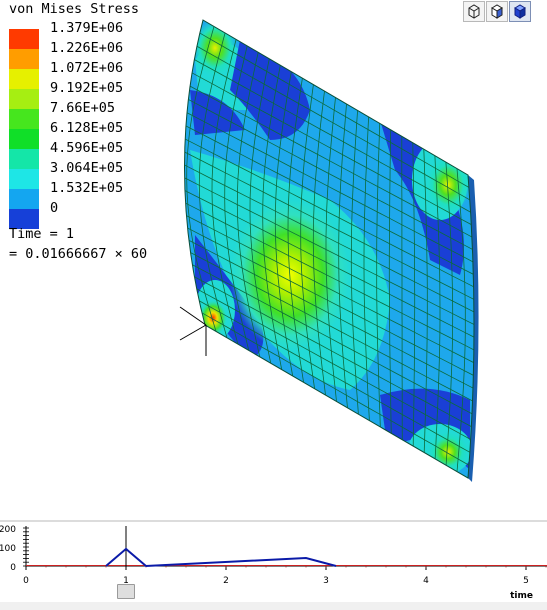 This screenshot has width=547, height=610. What do you see at coordinates (273, 606) in the screenshot?
I see `status-strip` at bounding box center [273, 606].